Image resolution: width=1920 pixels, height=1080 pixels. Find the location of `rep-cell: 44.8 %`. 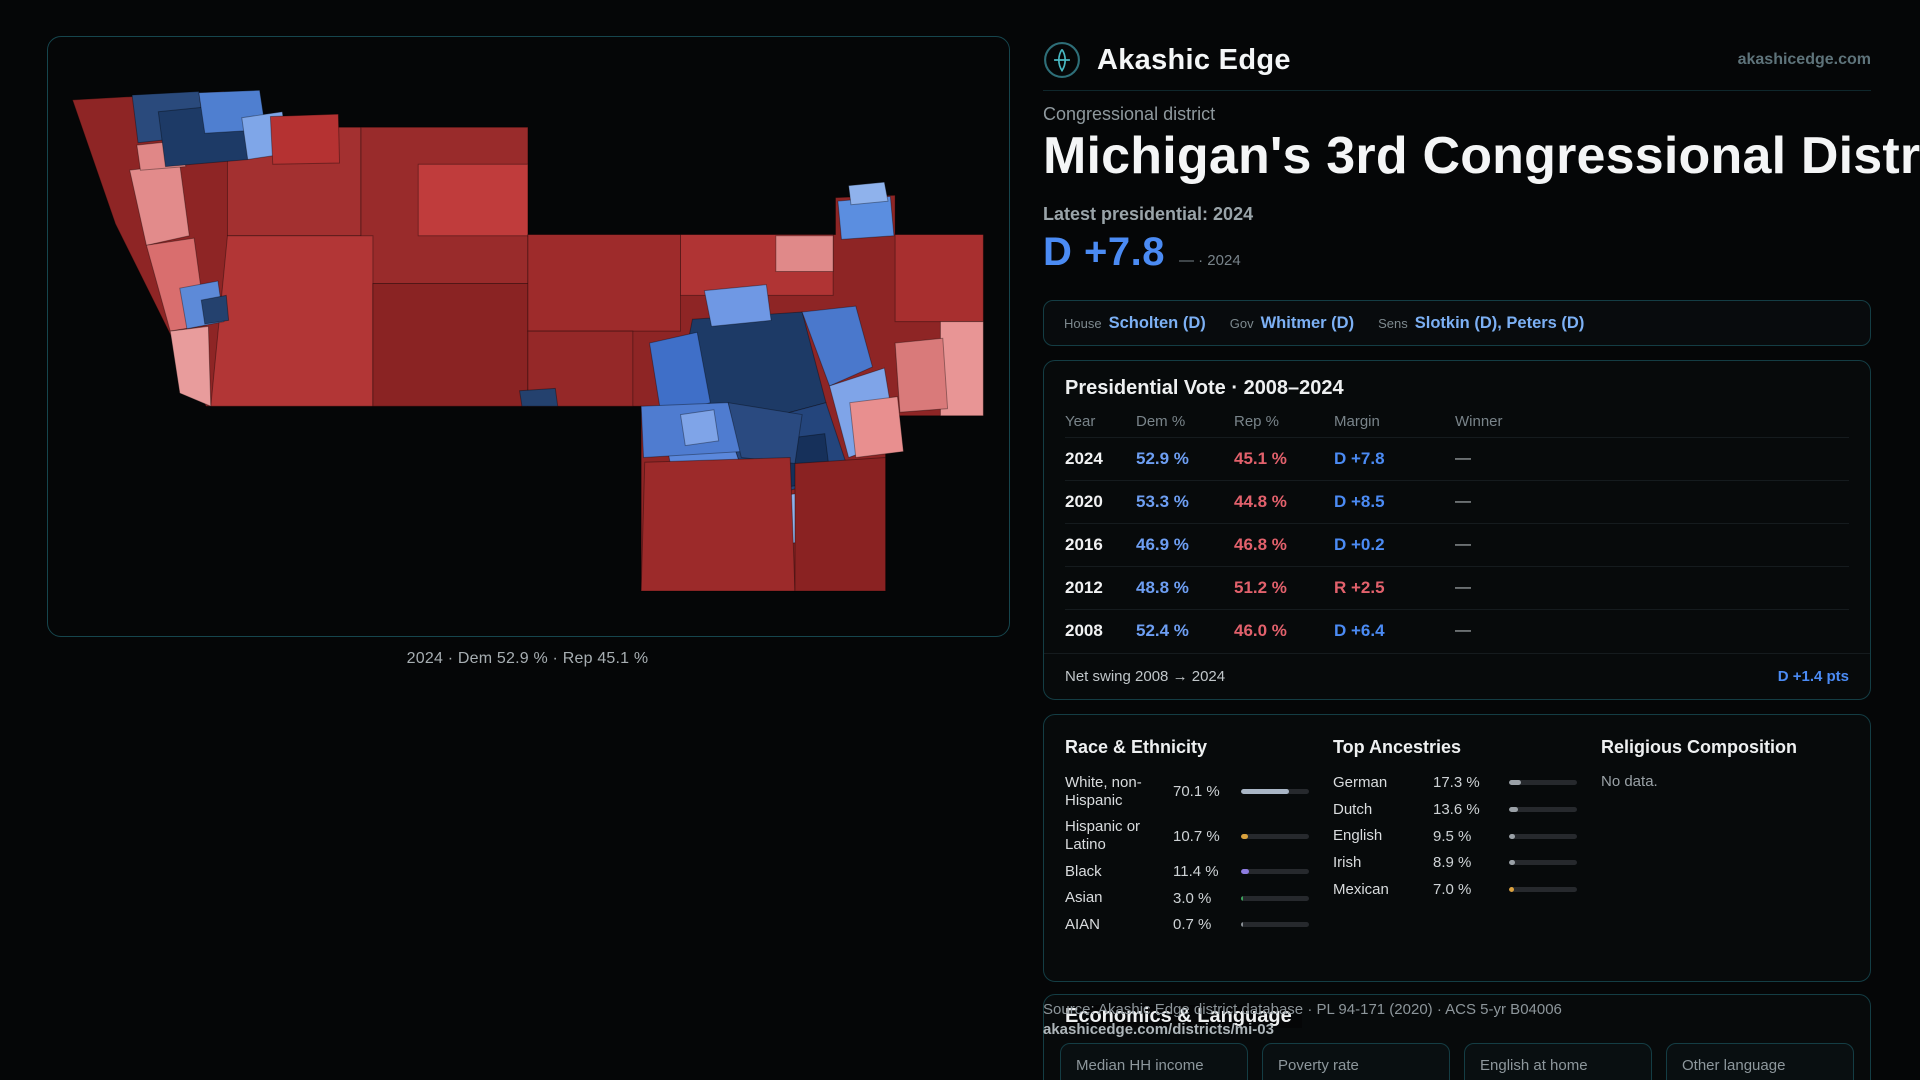

rep-cell: 44.8 % is located at coordinates (1260, 501).